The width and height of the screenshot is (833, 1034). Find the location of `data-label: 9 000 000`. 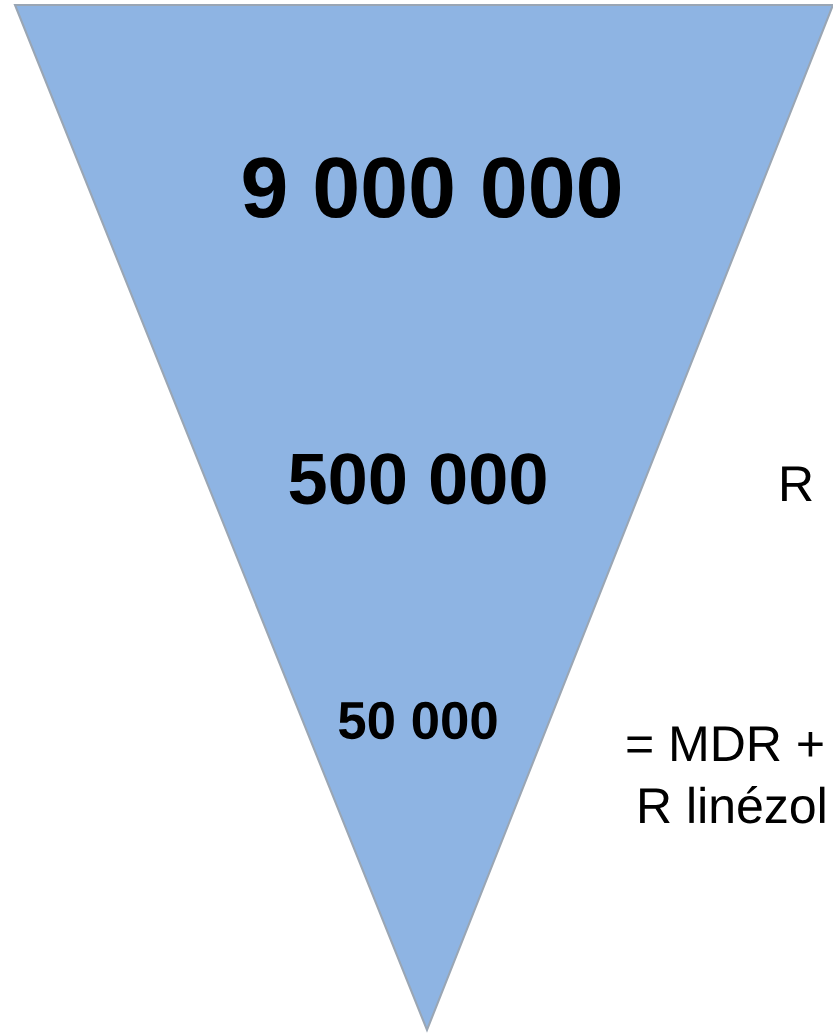

data-label: 9 000 000 is located at coordinates (432, 188).